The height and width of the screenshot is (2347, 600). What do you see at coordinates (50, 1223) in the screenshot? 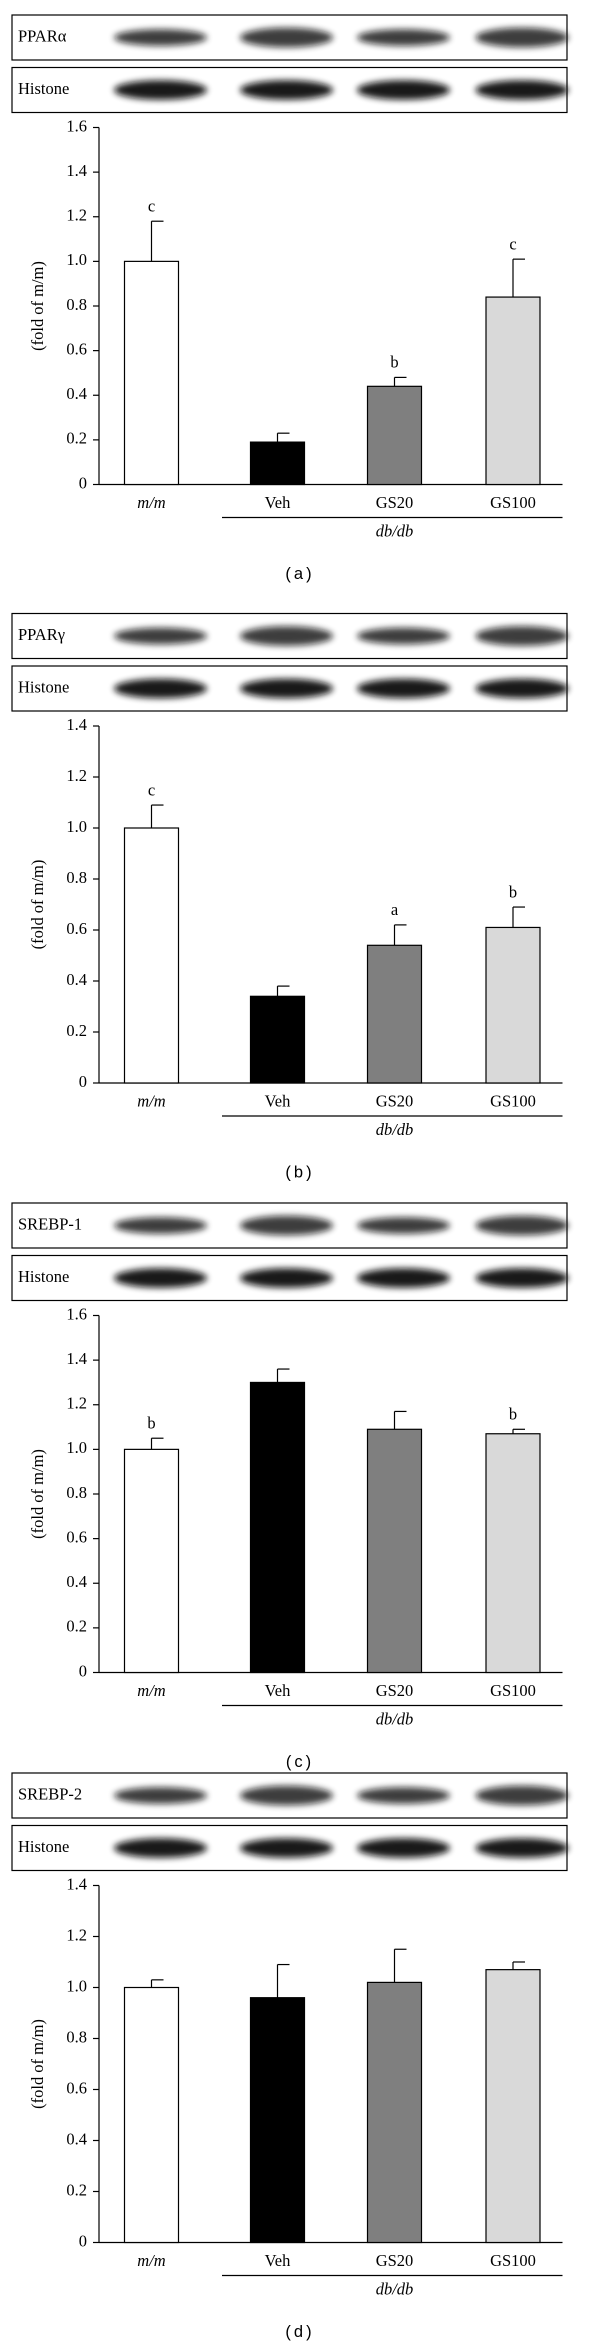
I see `blot-label: SREBP-1` at bounding box center [50, 1223].